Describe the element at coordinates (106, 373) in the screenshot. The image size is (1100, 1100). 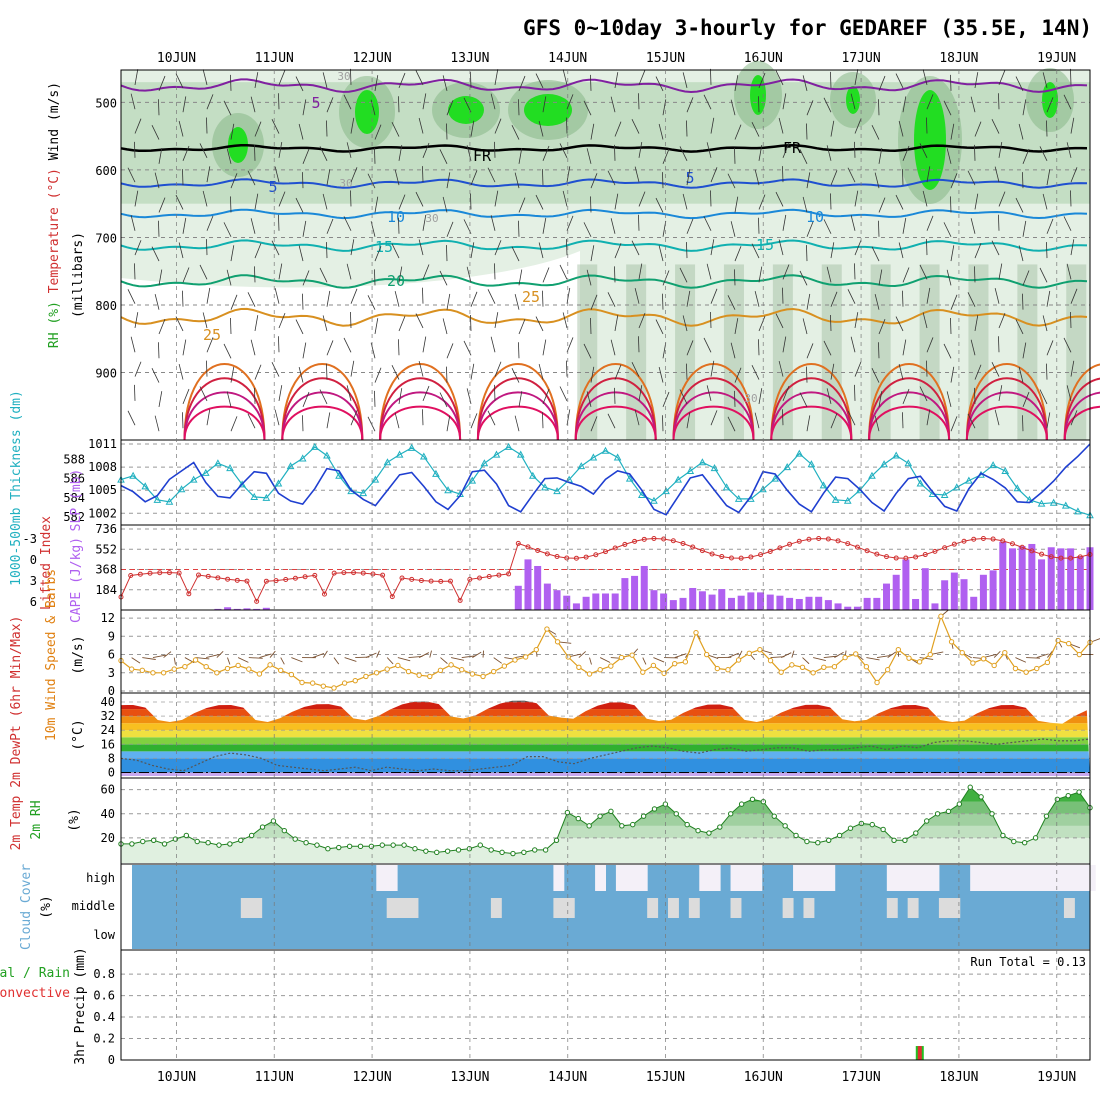
I see `pressure-tick-label: 900` at that location.